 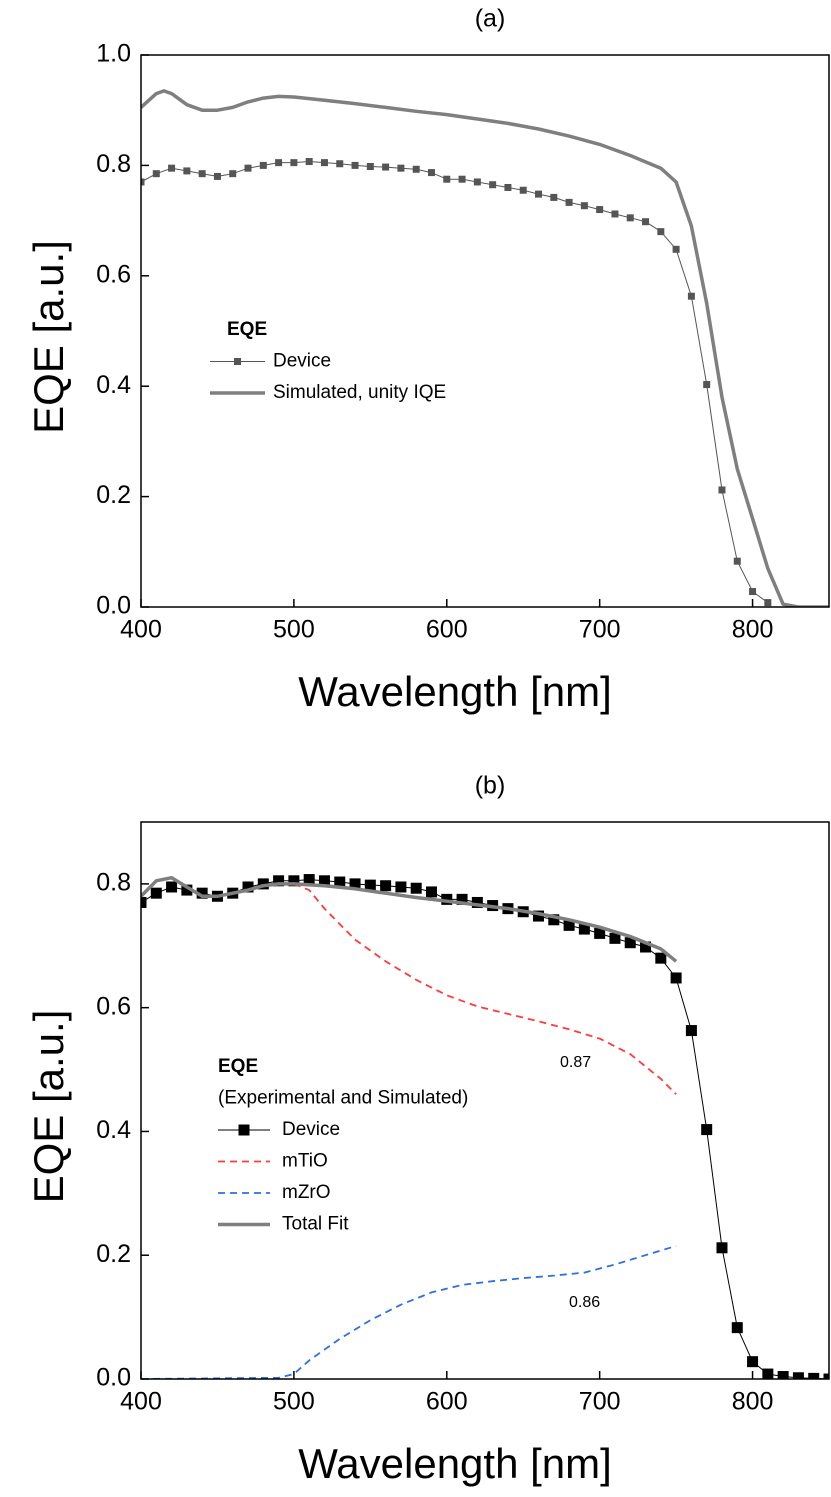 I want to click on legend-label: mTiO, so click(x=305, y=1161).